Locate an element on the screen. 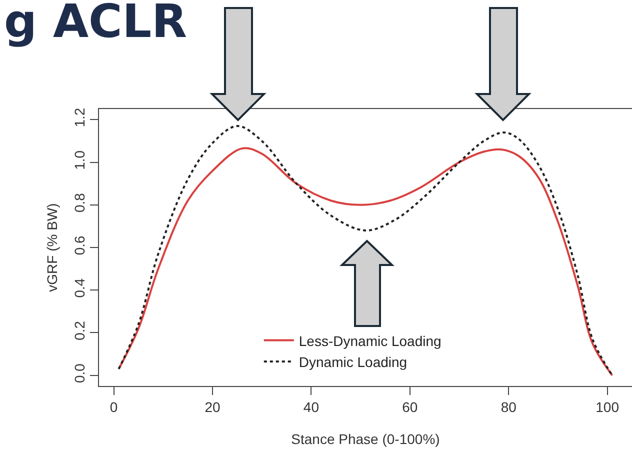  x-tick-label: 80 is located at coordinates (508, 406).